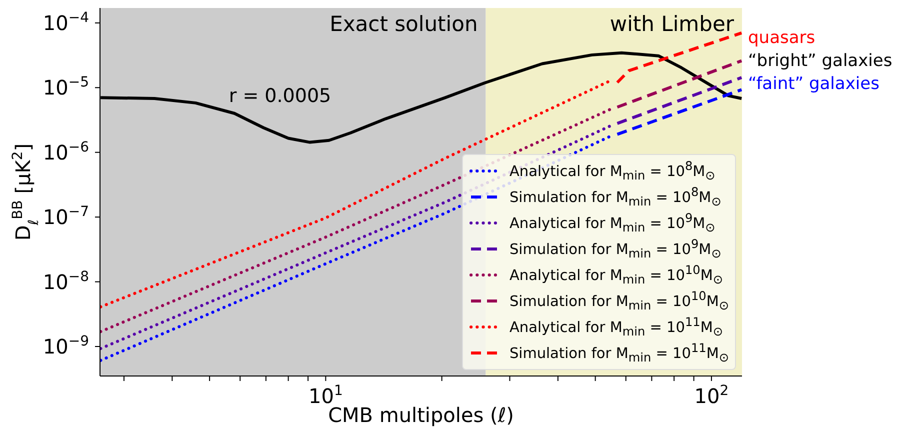 This screenshot has width=901, height=428. Describe the element at coordinates (612, 171) in the screenshot. I see `legend-label: Analytical for M$_{min}$ = 10$^{8}$M$_{⊙}$` at that location.